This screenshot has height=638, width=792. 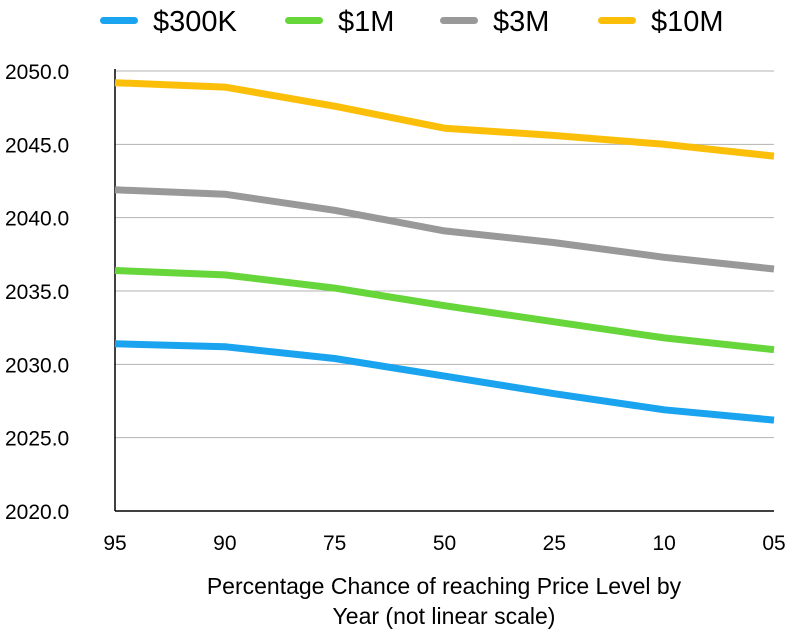 I want to click on legend-label: $300K, so click(x=195, y=22).